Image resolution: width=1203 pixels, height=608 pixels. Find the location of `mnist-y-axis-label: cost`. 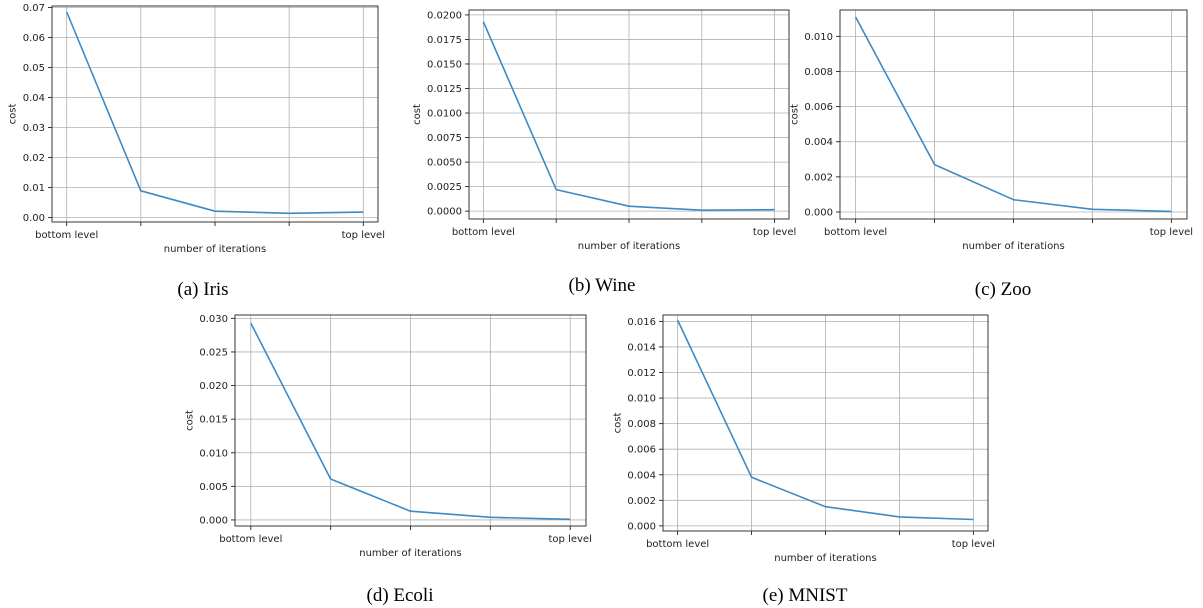

mnist-y-axis-label: cost is located at coordinates (617, 423).